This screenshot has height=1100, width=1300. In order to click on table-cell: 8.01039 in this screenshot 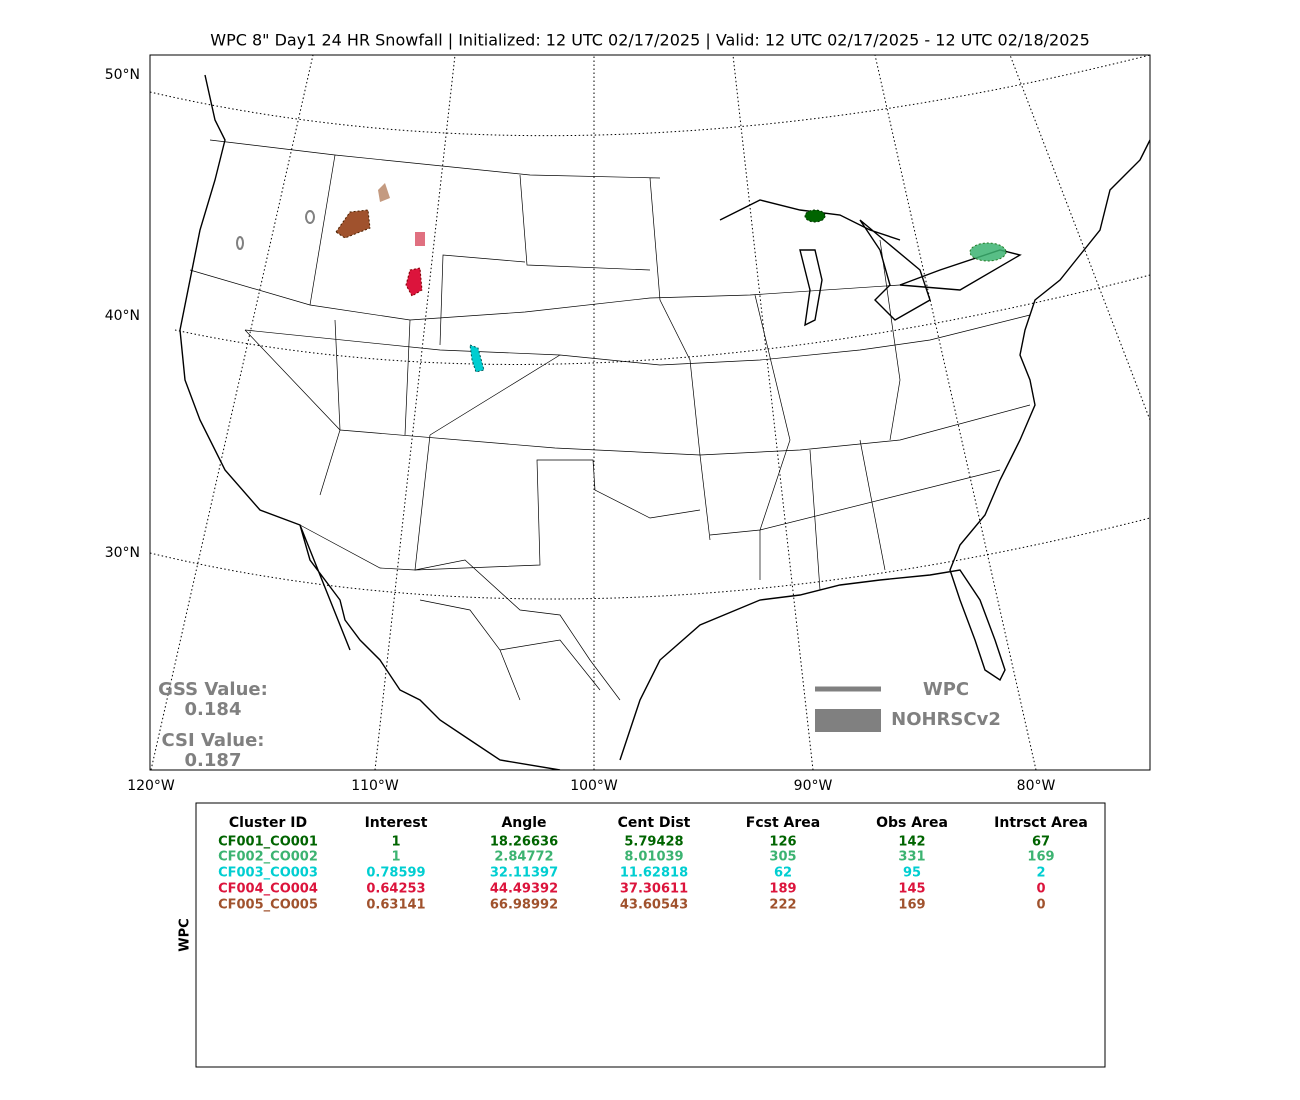, I will do `click(653, 857)`.